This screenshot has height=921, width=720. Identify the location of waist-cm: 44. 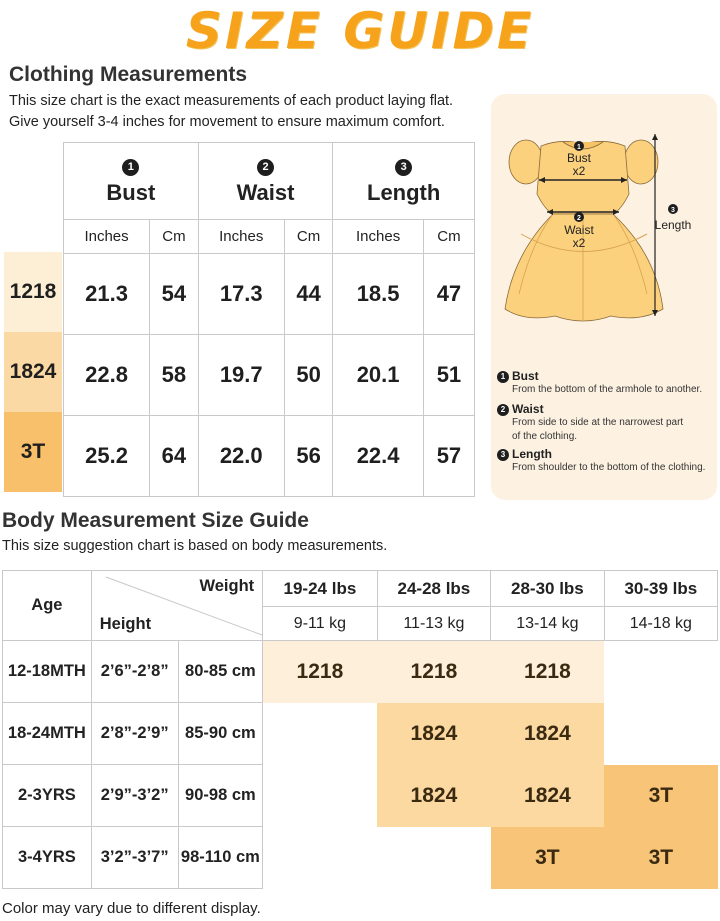
(308, 294).